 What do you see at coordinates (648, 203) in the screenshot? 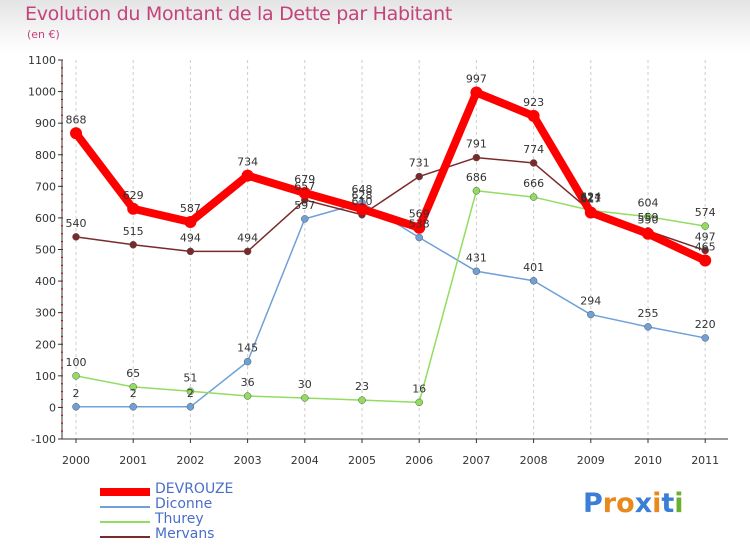
I see `data-label: 604` at bounding box center [648, 203].